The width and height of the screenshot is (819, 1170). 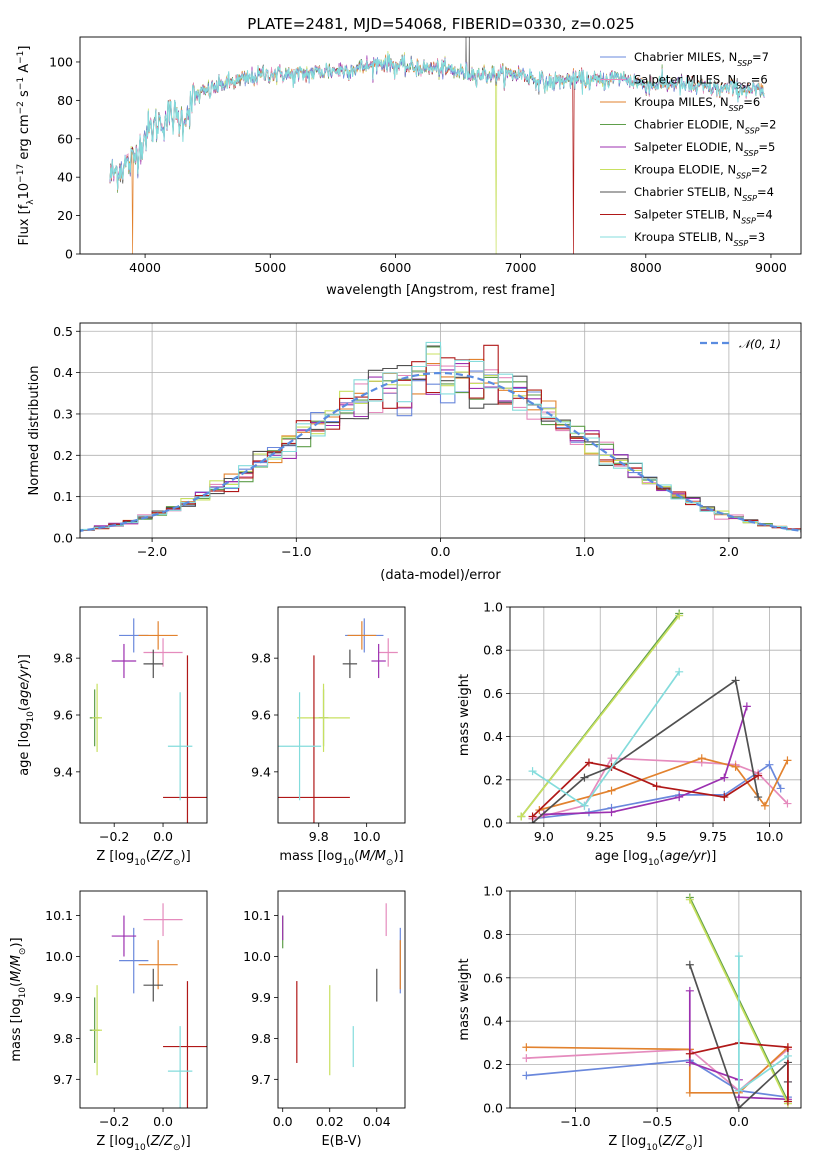 I want to click on x-axis-label: wavelength [Angstrom, rest frame], so click(x=440, y=290).